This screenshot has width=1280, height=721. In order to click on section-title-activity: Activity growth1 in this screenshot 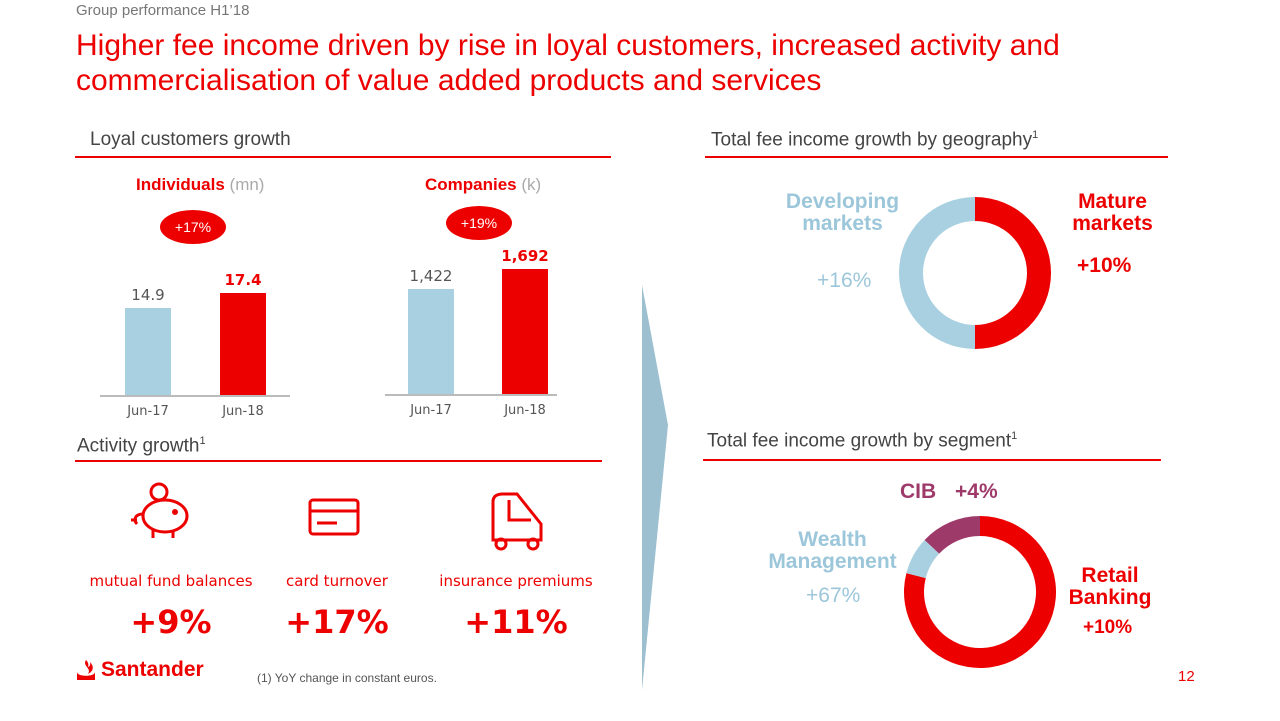, I will do `click(141, 446)`.